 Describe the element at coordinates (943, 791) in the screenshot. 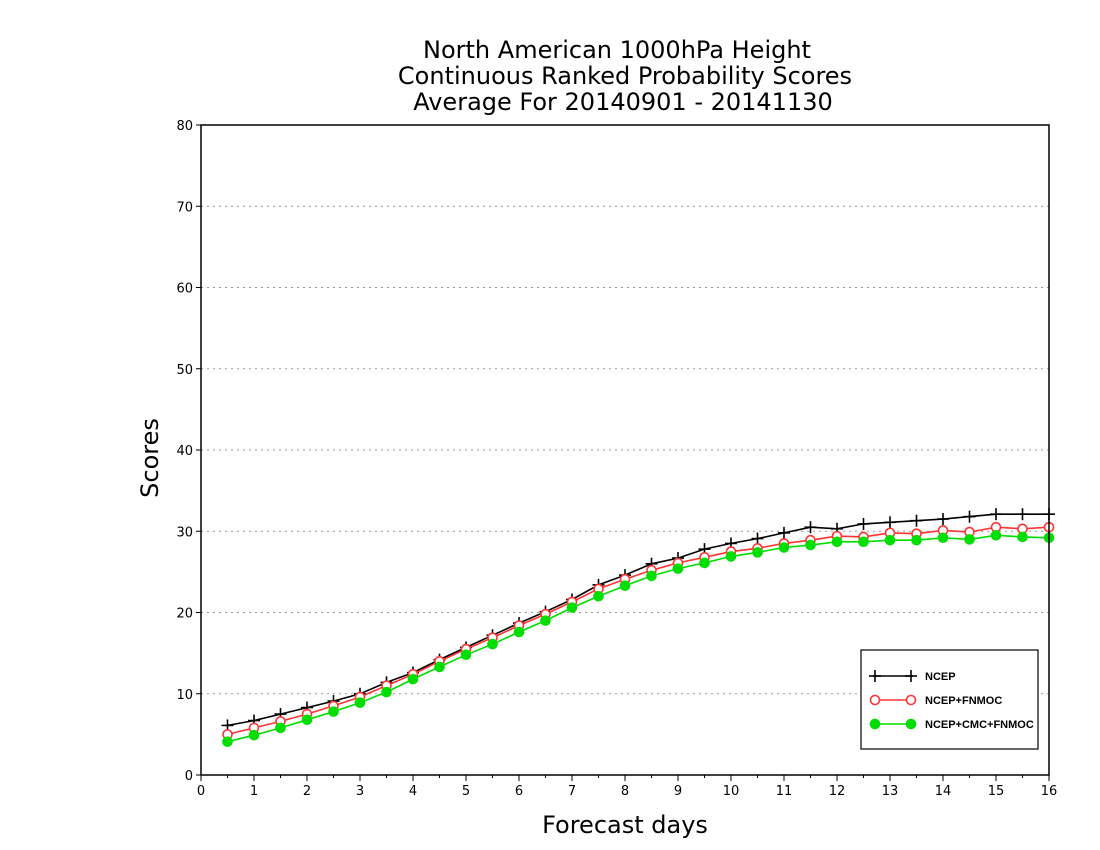

I see `x-tick-label: 14` at that location.